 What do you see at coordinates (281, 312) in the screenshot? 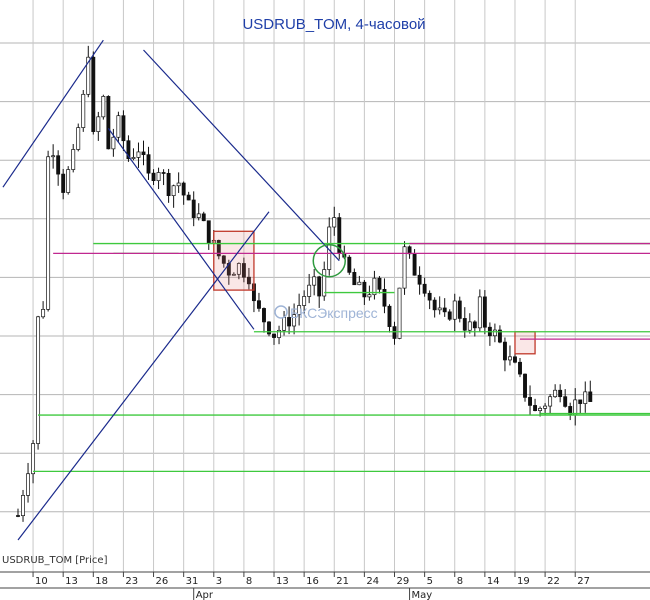
I see `watermark-logo-icon` at bounding box center [281, 312].